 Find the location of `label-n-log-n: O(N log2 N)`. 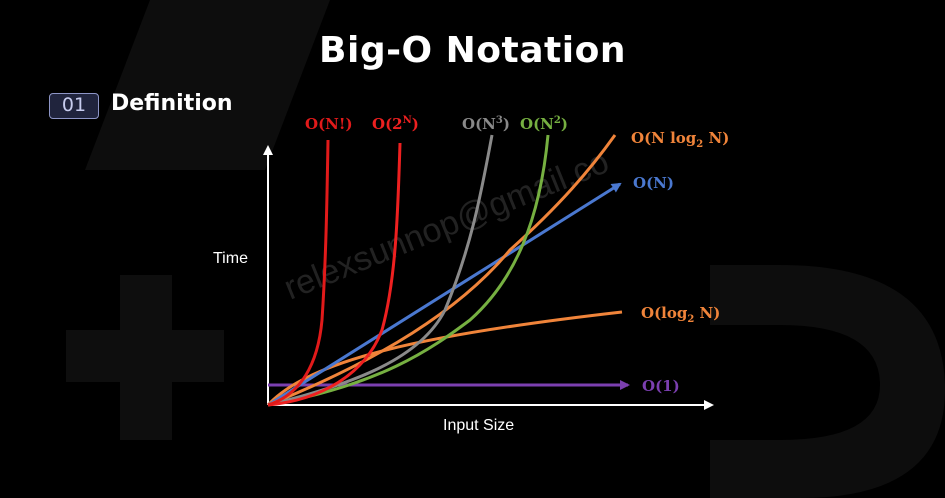

label-n-log-n: O(N log2 N) is located at coordinates (680, 139).